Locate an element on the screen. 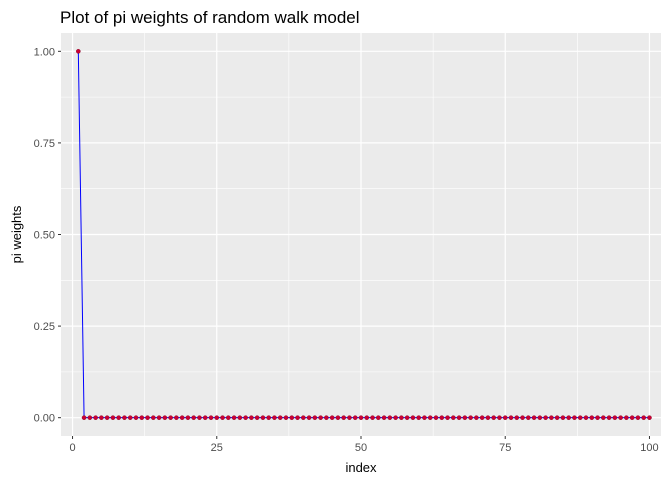 The width and height of the screenshot is (672, 480). y-tick-label: 1.00 is located at coordinates (44, 52).